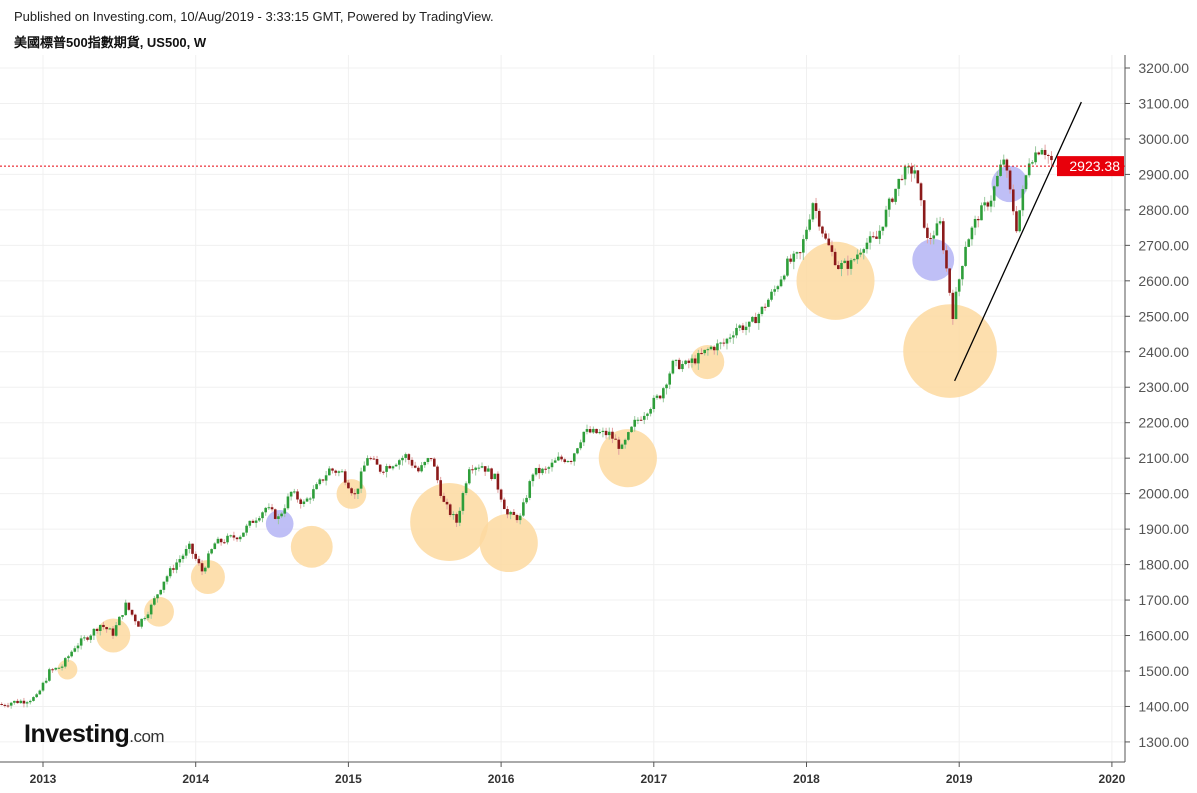 The width and height of the screenshot is (1197, 793). What do you see at coordinates (1090, 166) in the screenshot?
I see `last-price-badge` at bounding box center [1090, 166].